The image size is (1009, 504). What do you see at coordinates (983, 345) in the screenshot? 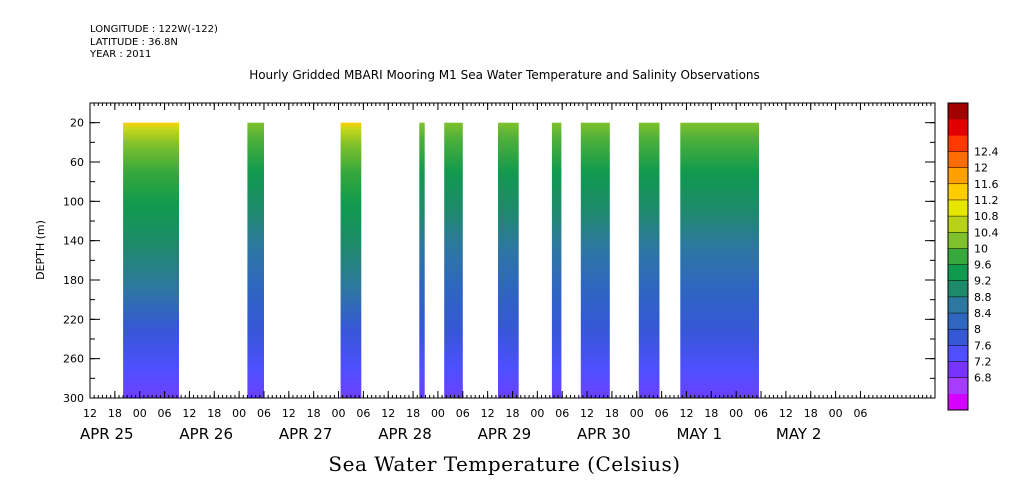
I see `colorbar-label: 7.6` at bounding box center [983, 345].